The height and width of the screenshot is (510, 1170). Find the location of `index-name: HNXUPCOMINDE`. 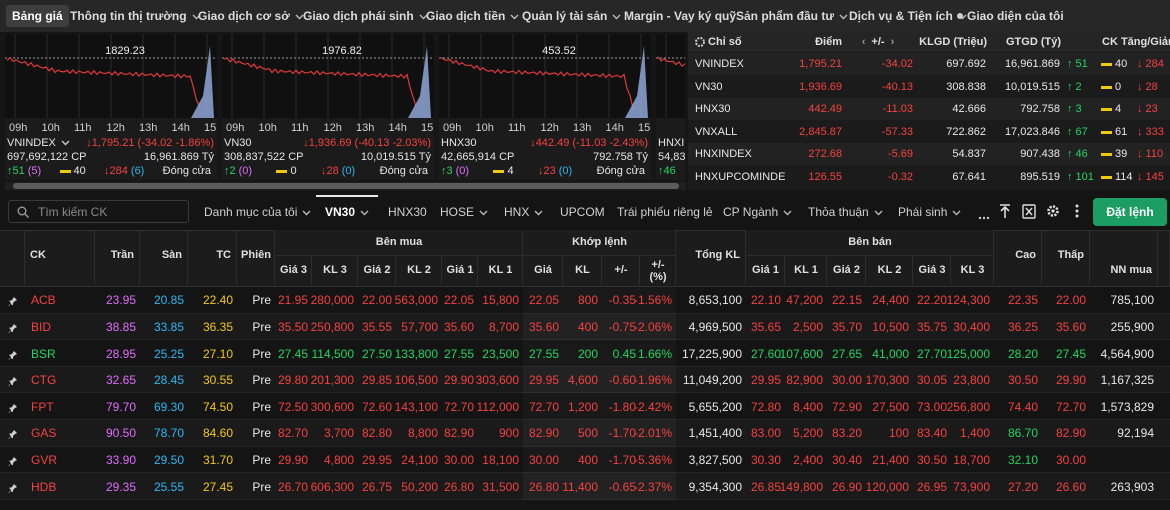

index-name: HNXUPCOMINDE is located at coordinates (740, 177).